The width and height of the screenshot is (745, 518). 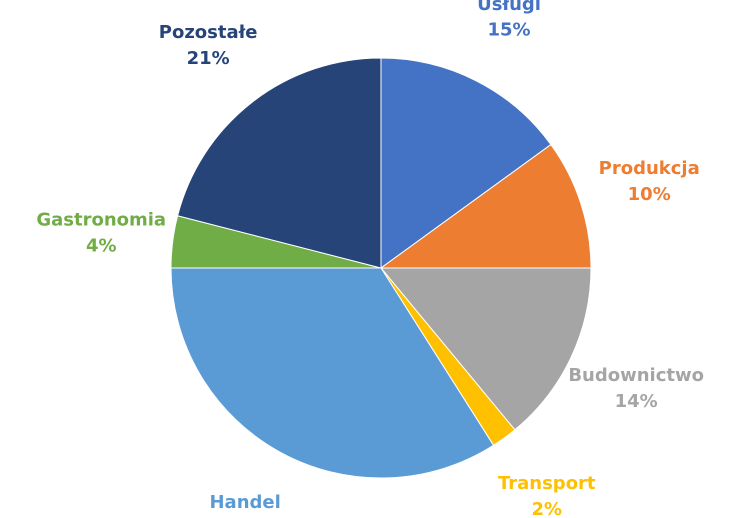 What do you see at coordinates (508, 30) in the screenshot?
I see `slice-value-label: 15%` at bounding box center [508, 30].